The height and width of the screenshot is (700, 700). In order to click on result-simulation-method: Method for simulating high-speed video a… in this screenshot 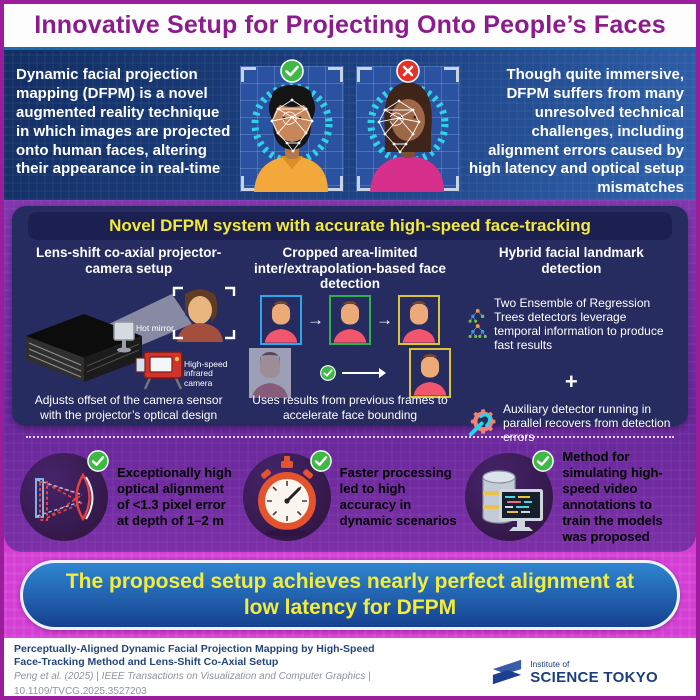, I will do `click(572, 497)`.